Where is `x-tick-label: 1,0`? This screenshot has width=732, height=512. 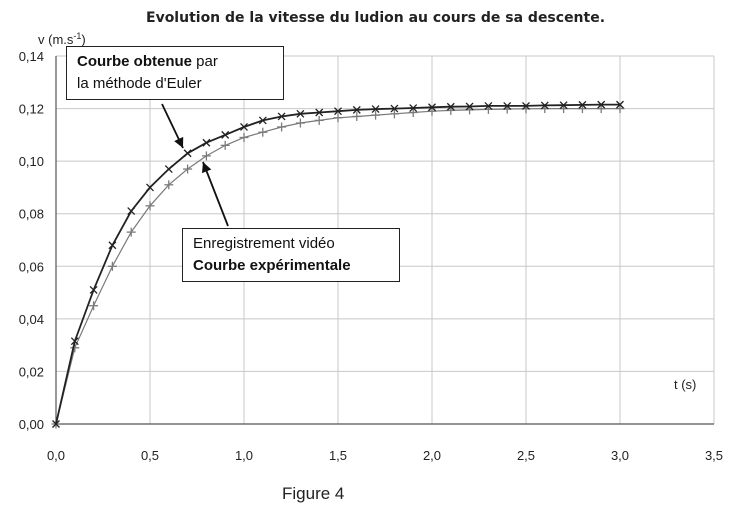
x-tick-label: 1,0 is located at coordinates (244, 455).